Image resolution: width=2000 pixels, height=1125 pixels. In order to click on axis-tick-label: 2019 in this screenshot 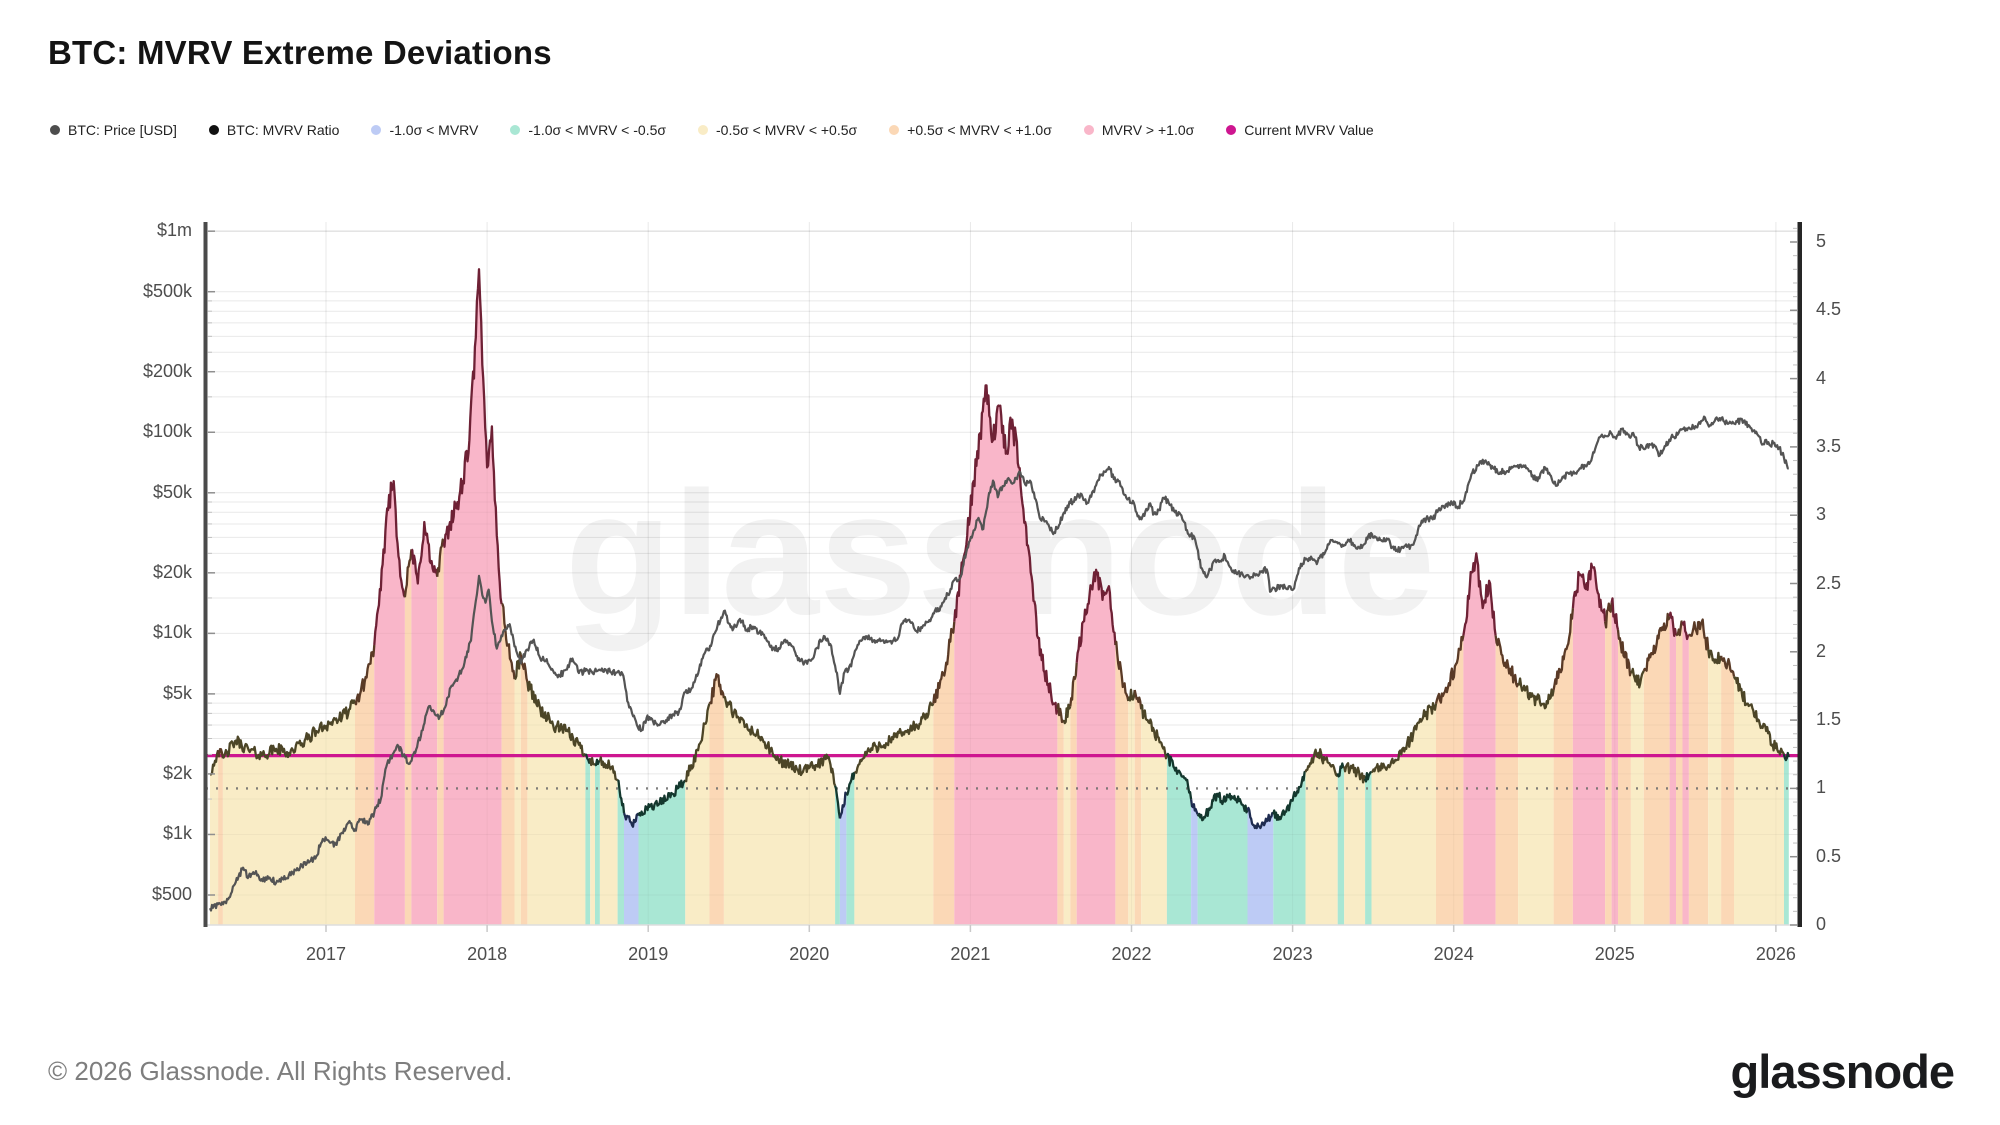, I will do `click(648, 954)`.